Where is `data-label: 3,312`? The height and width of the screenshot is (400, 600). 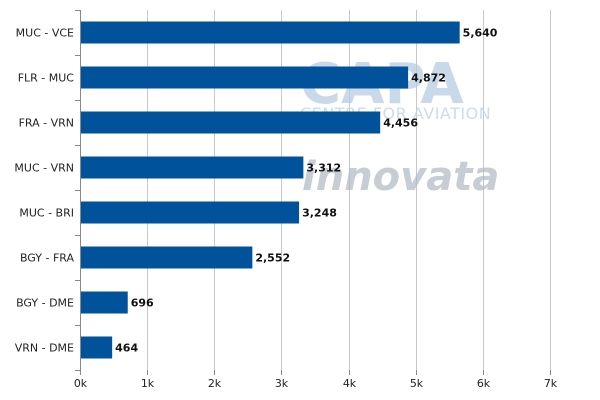 data-label: 3,312 is located at coordinates (323, 168).